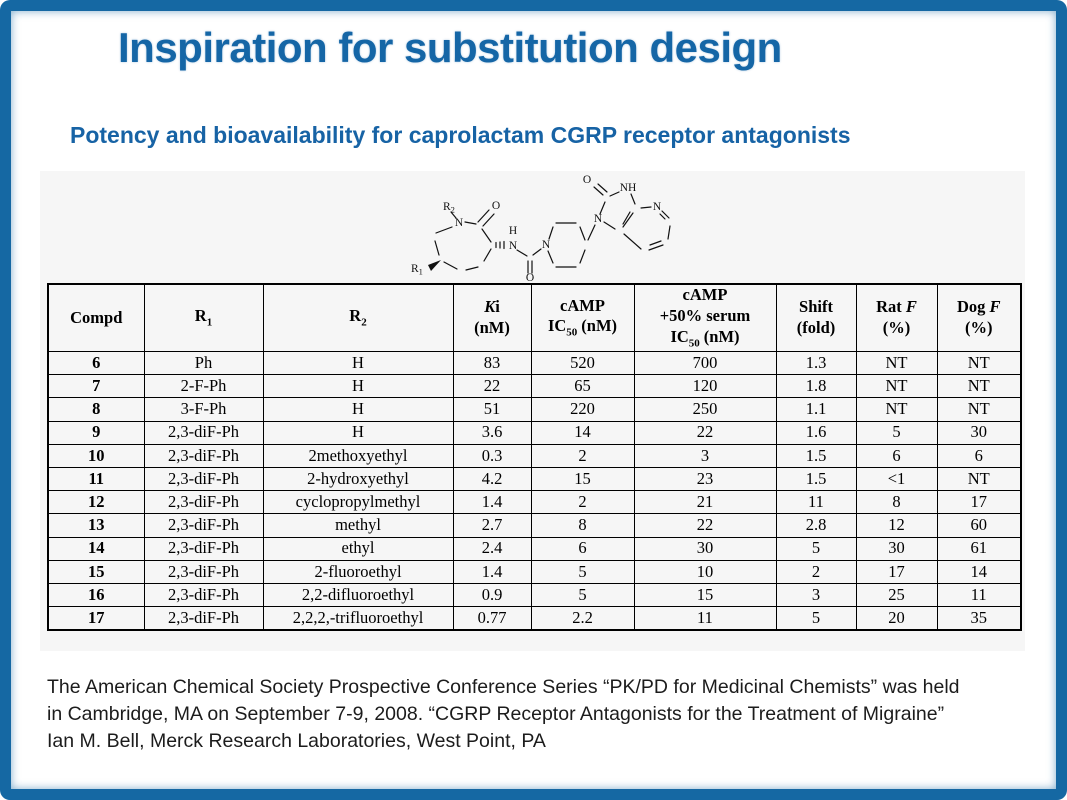 The height and width of the screenshot is (800, 1067). Describe the element at coordinates (896, 432) in the screenshot. I see `cell-rat_f: 5` at that location.